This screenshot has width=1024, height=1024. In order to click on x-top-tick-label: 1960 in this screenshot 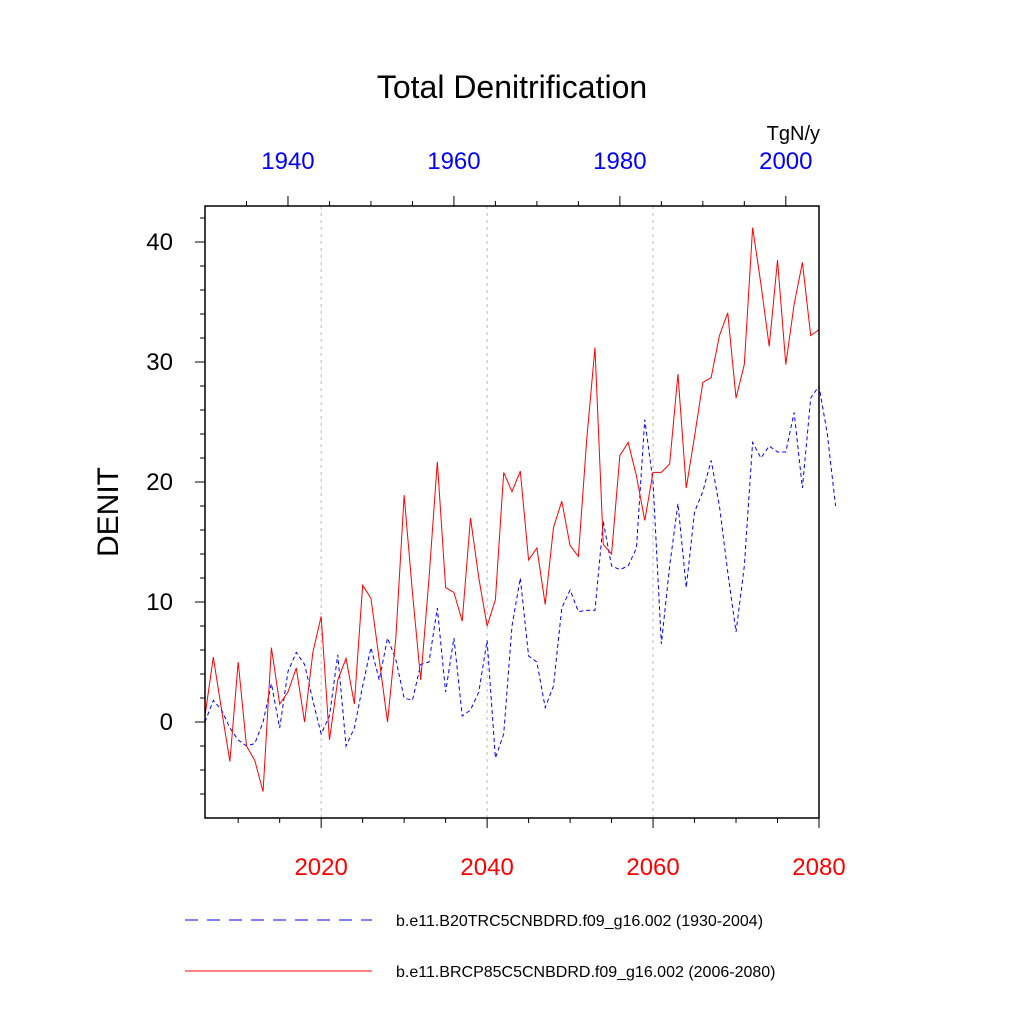, I will do `click(453, 161)`.